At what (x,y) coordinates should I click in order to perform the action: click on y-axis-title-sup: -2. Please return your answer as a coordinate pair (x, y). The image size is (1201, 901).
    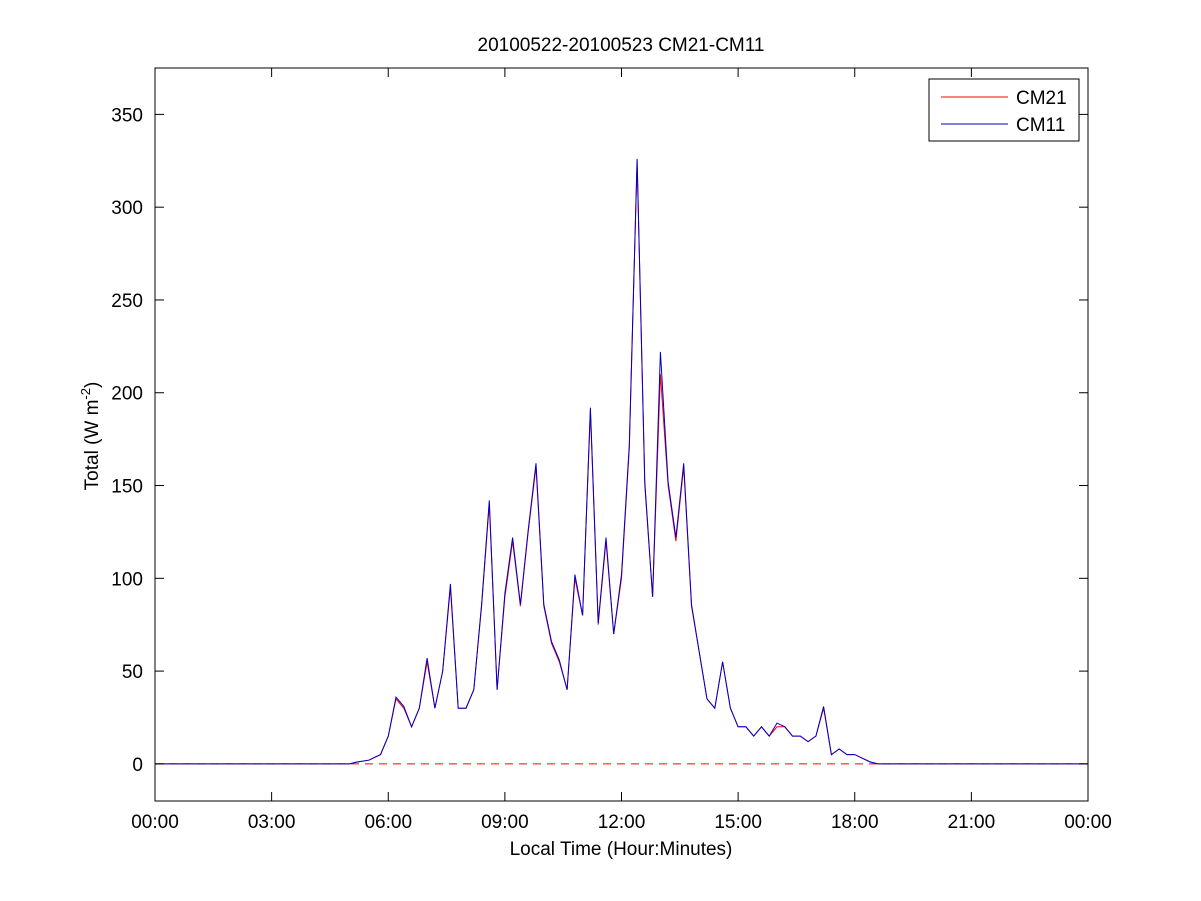
    Looking at the image, I should click on (85, 394).